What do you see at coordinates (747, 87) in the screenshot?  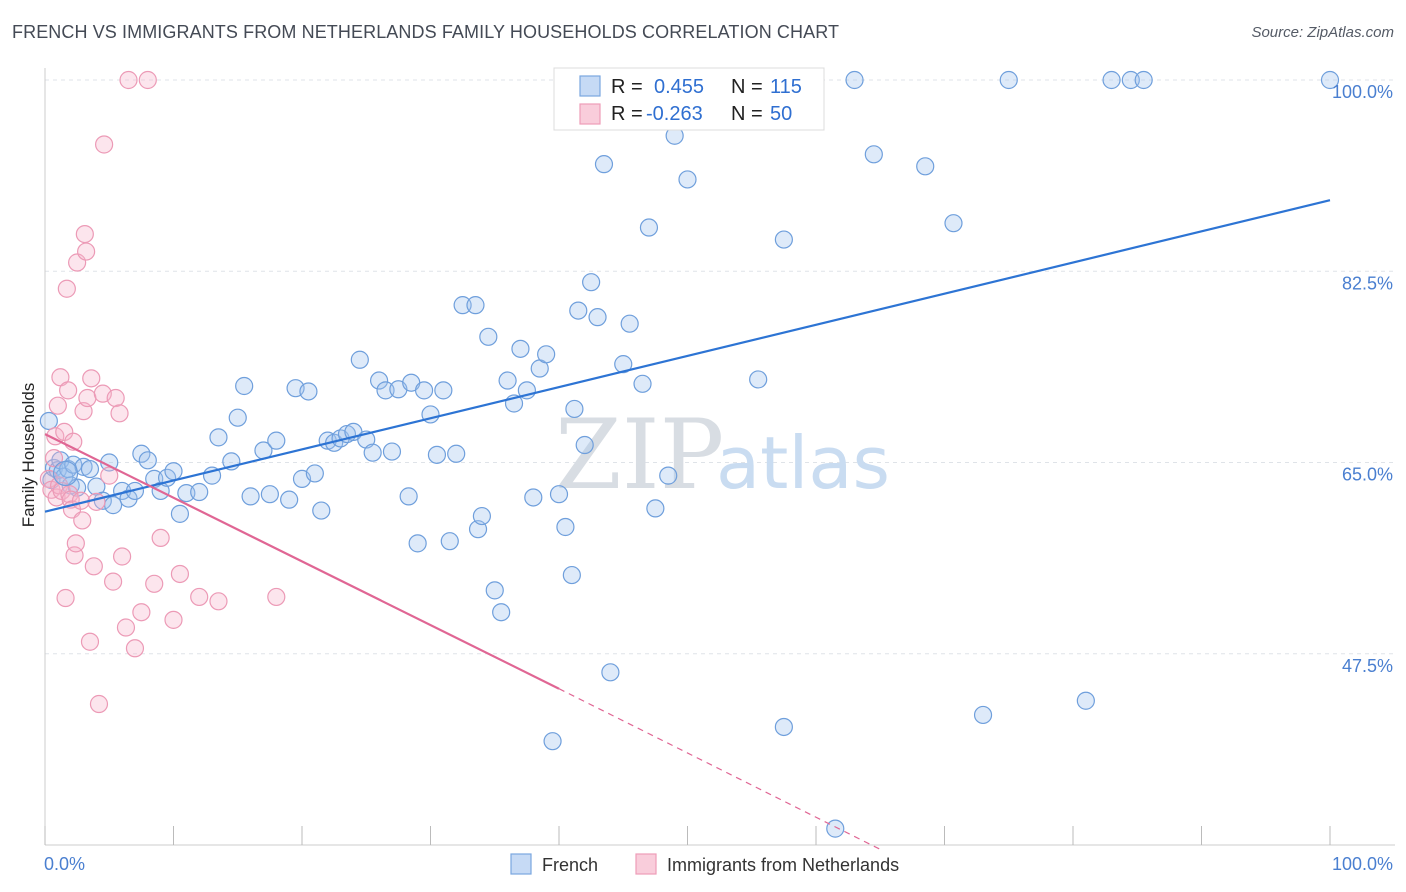 I see `stats-n-label-french: N =` at bounding box center [747, 87].